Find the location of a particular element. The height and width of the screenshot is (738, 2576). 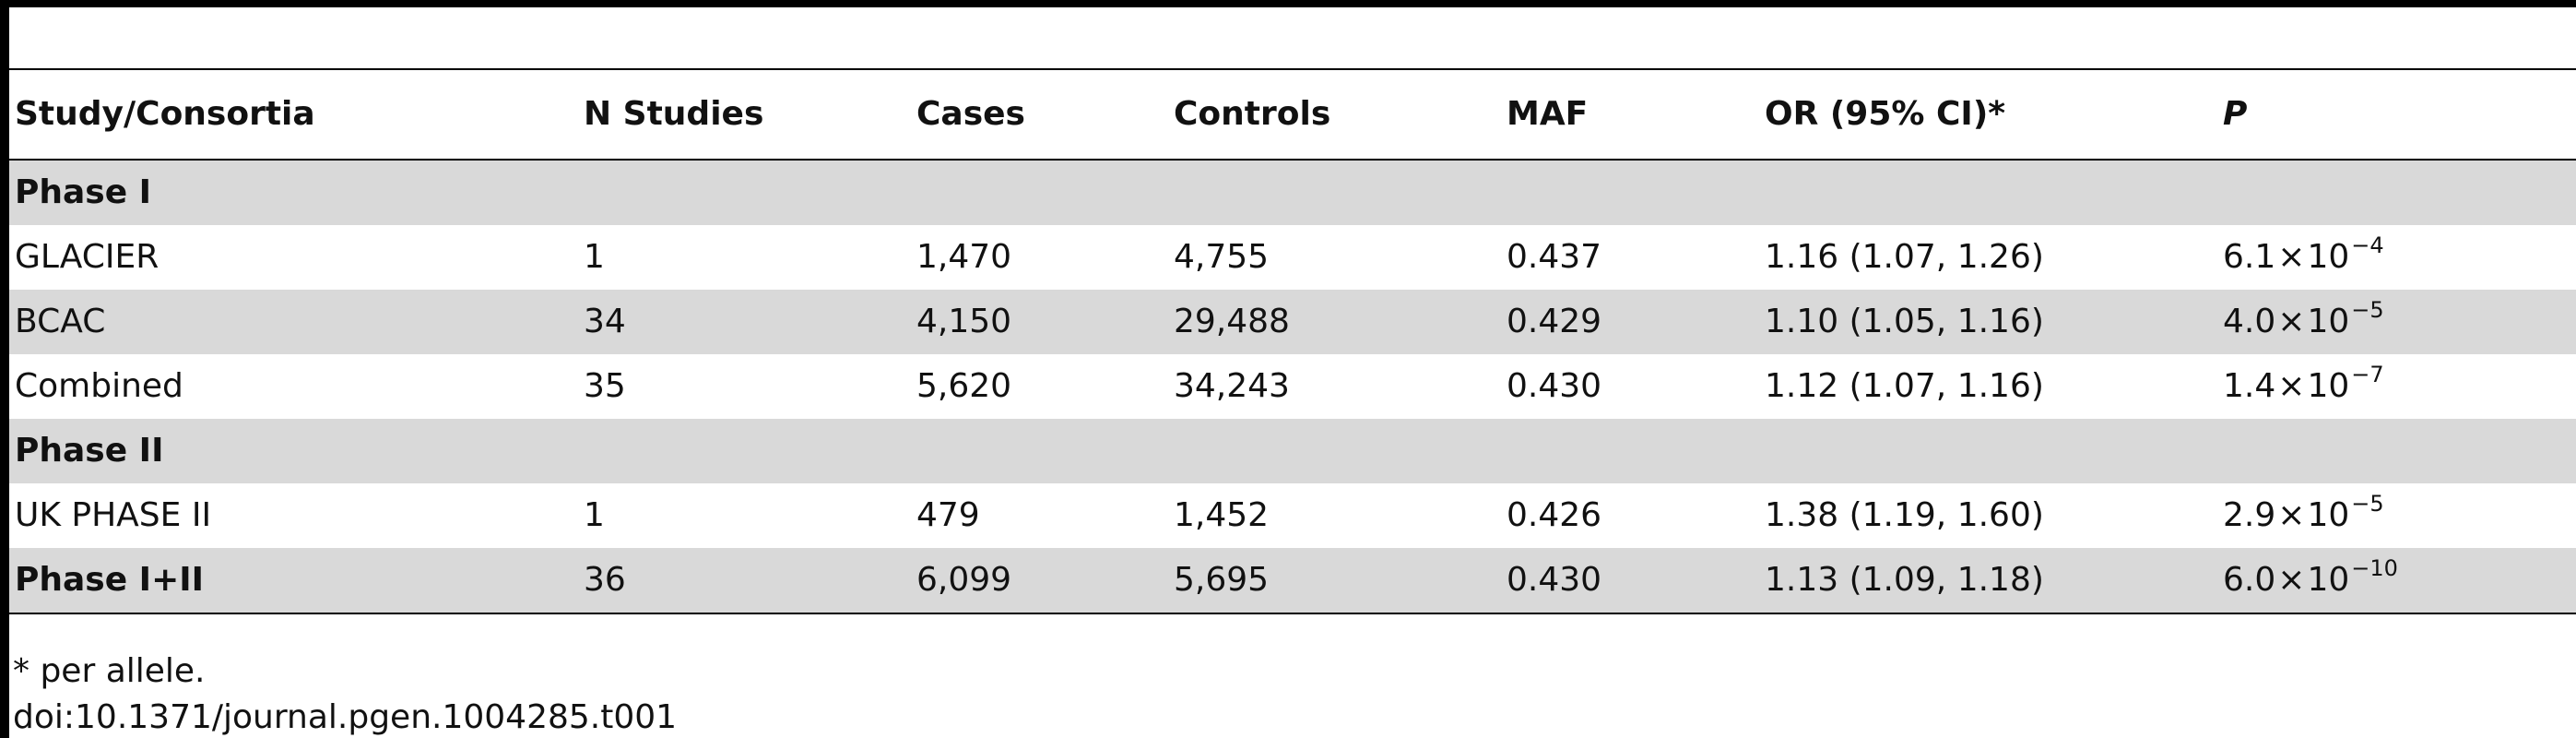

header-cases: Cases is located at coordinates (970, 114).